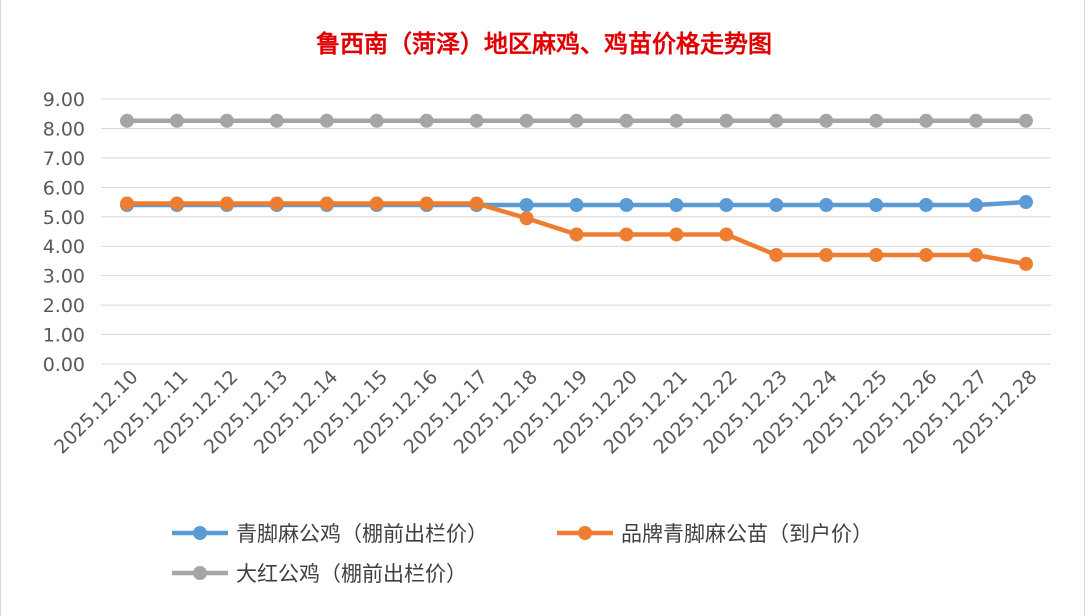 The height and width of the screenshot is (616, 1085). Describe the element at coordinates (64, 188) in the screenshot. I see `y-tick-label: 6.00` at that location.